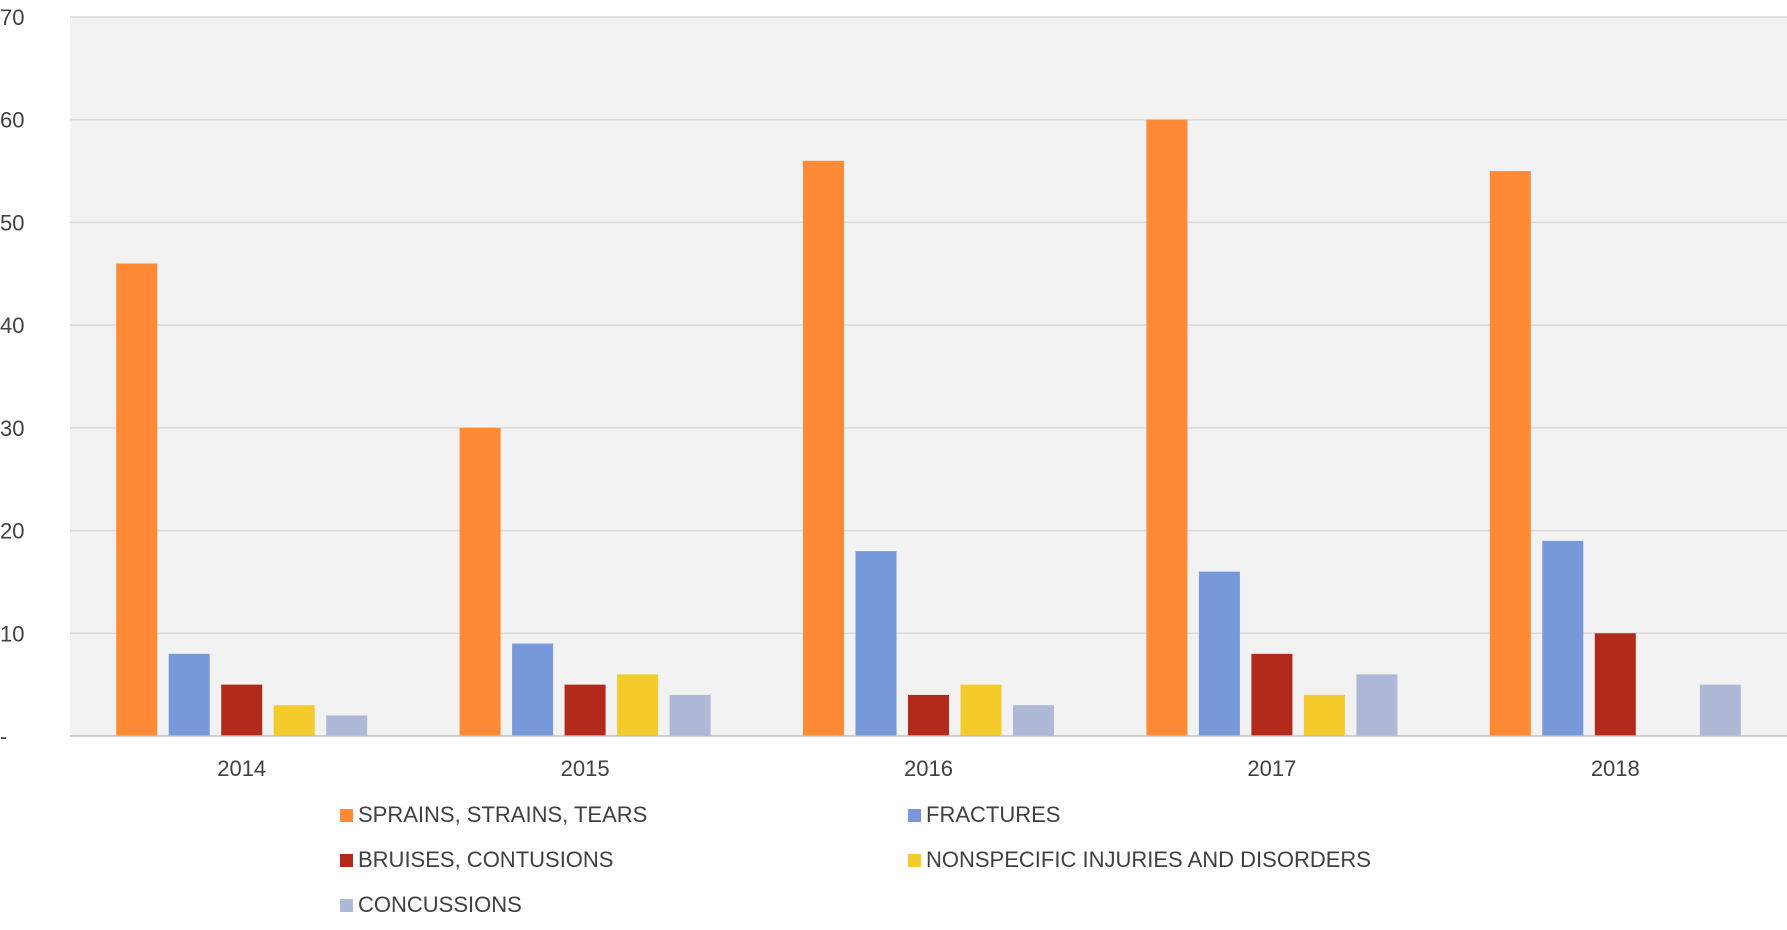 This screenshot has height=930, width=1787. What do you see at coordinates (3, 736) in the screenshot?
I see `y-tick-label: -` at bounding box center [3, 736].